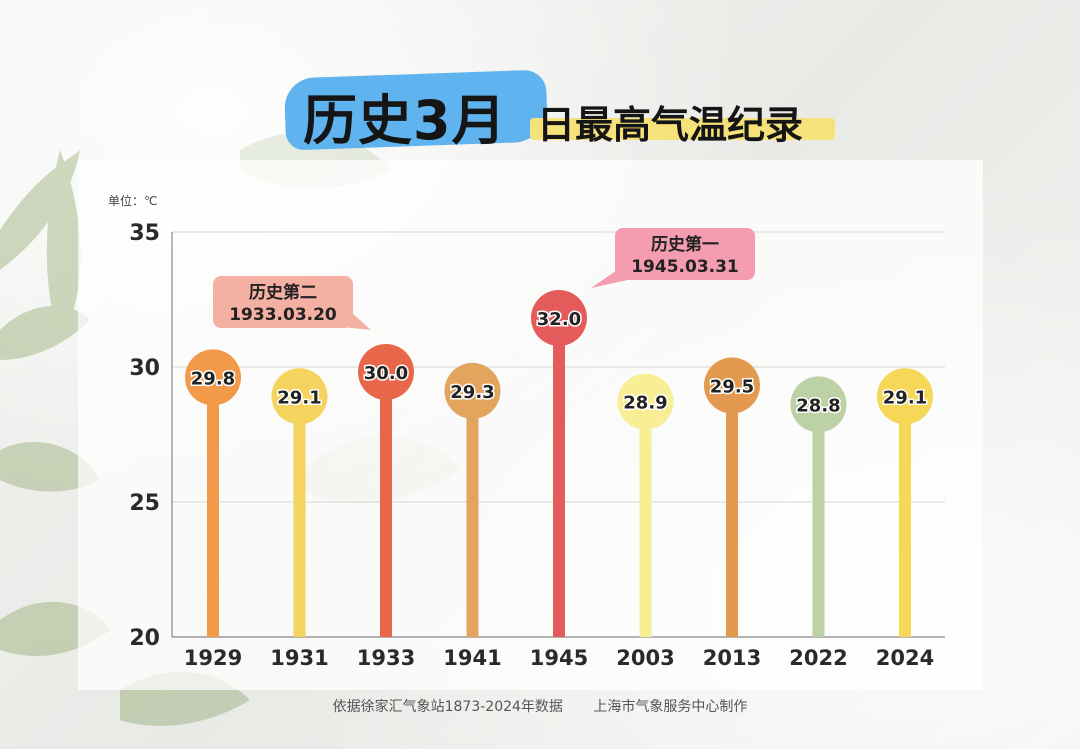  I want to click on data-label: 32.0, so click(559, 319).